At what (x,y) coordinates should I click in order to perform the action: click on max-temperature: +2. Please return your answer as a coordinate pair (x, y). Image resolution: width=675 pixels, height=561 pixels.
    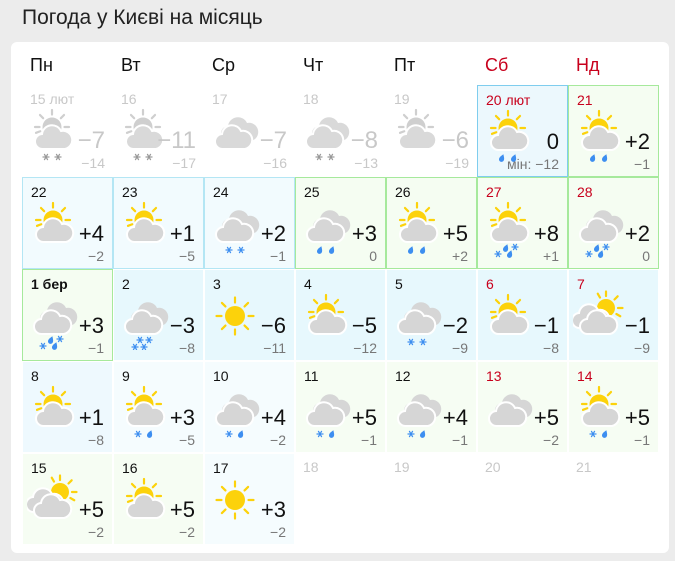
    Looking at the image, I should click on (637, 233).